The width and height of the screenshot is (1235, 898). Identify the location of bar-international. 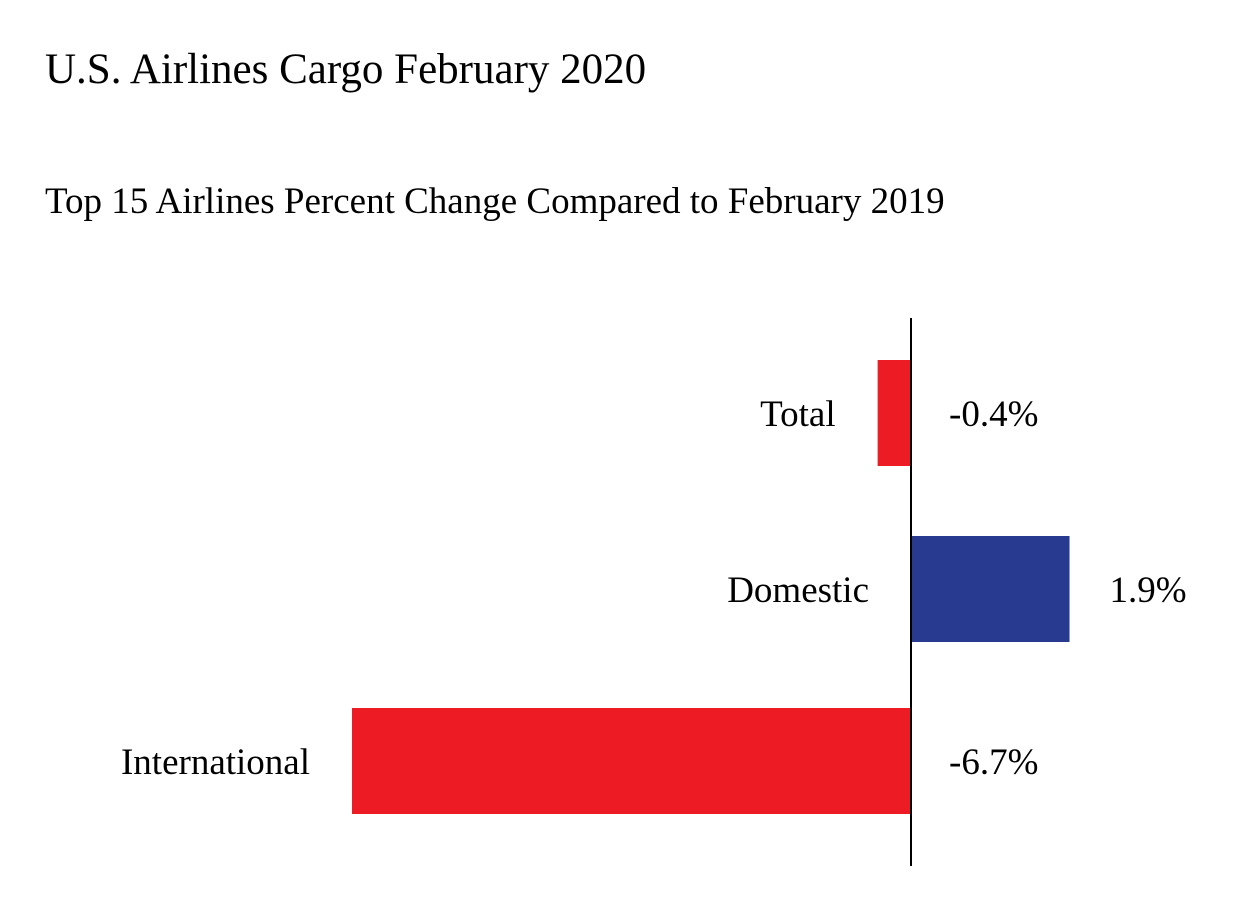
(631, 761).